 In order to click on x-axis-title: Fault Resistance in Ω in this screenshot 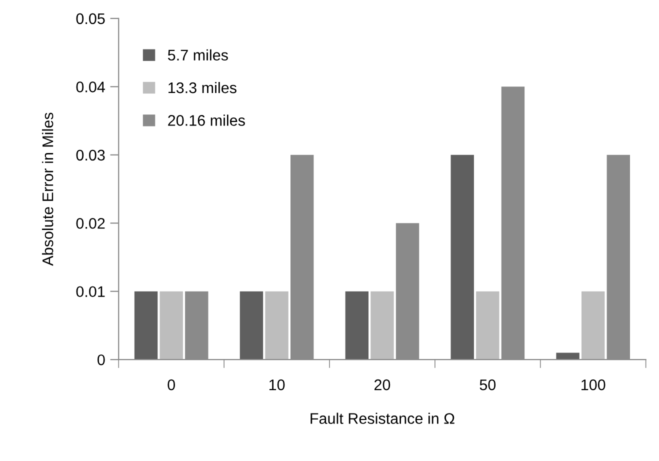, I will do `click(382, 418)`.